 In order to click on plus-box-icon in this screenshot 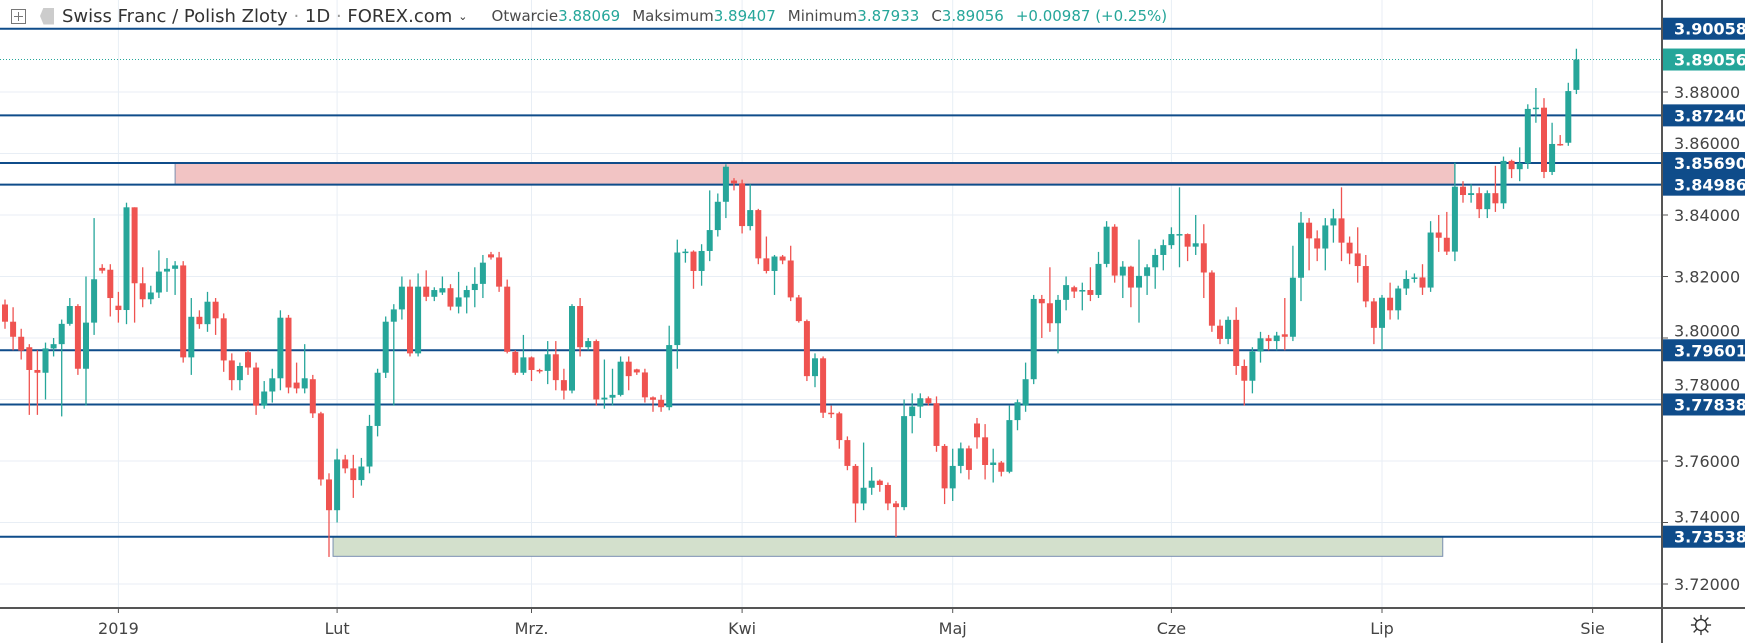, I will do `click(18, 16)`.